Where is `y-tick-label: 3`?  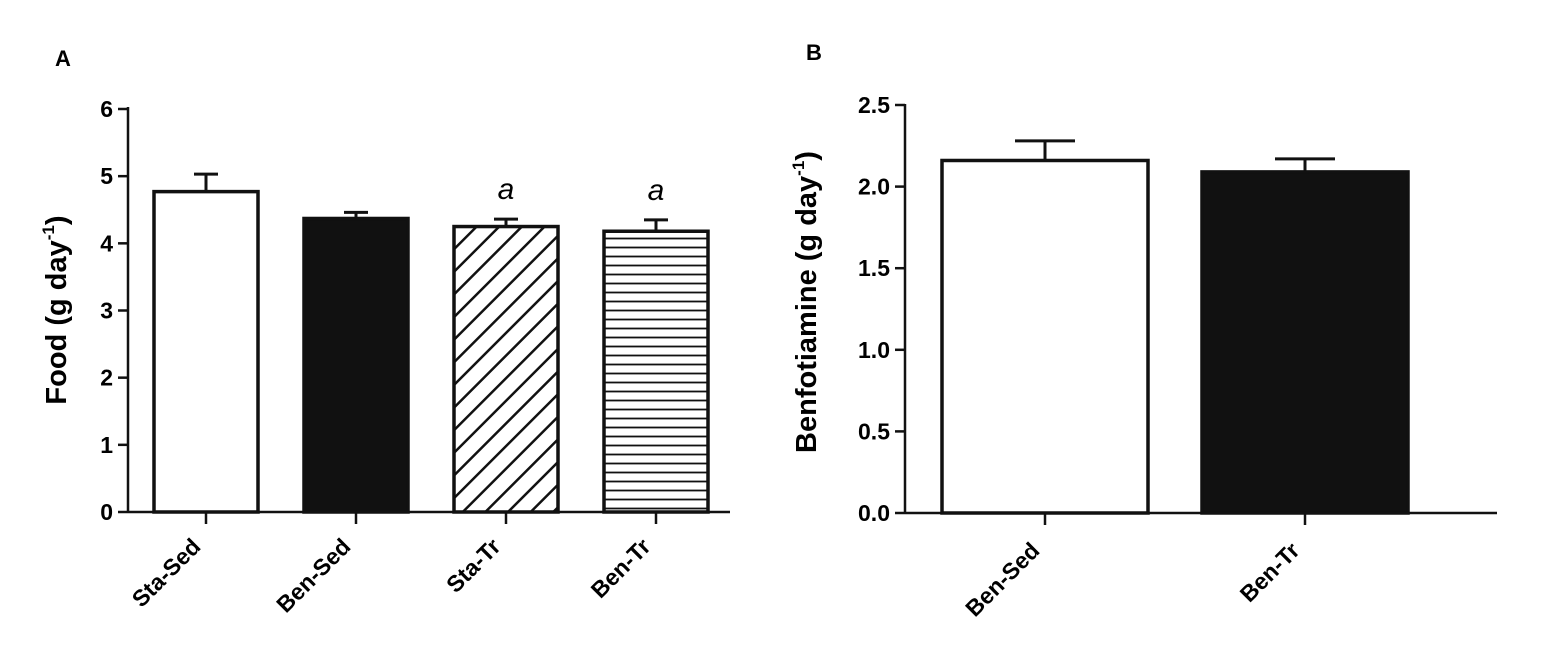
y-tick-label: 3 is located at coordinates (106, 311).